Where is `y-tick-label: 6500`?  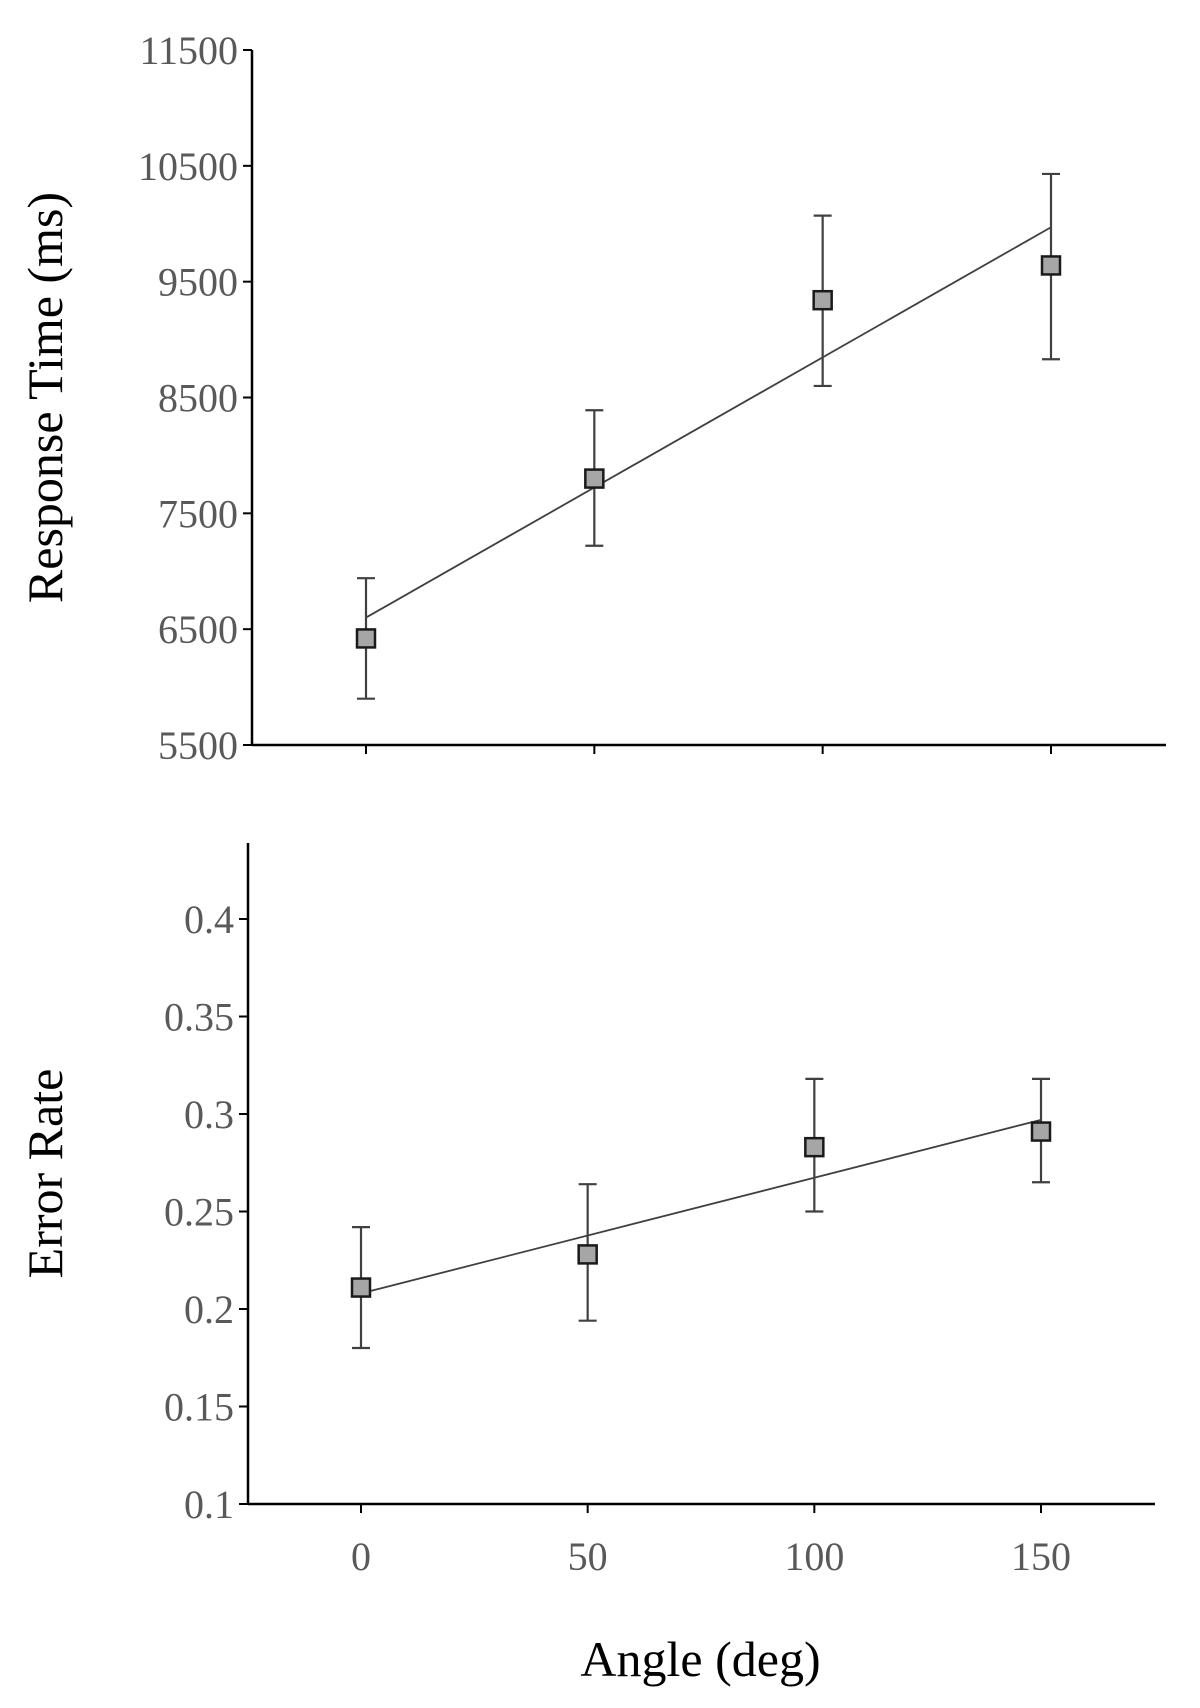
y-tick-label: 6500 is located at coordinates (198, 629).